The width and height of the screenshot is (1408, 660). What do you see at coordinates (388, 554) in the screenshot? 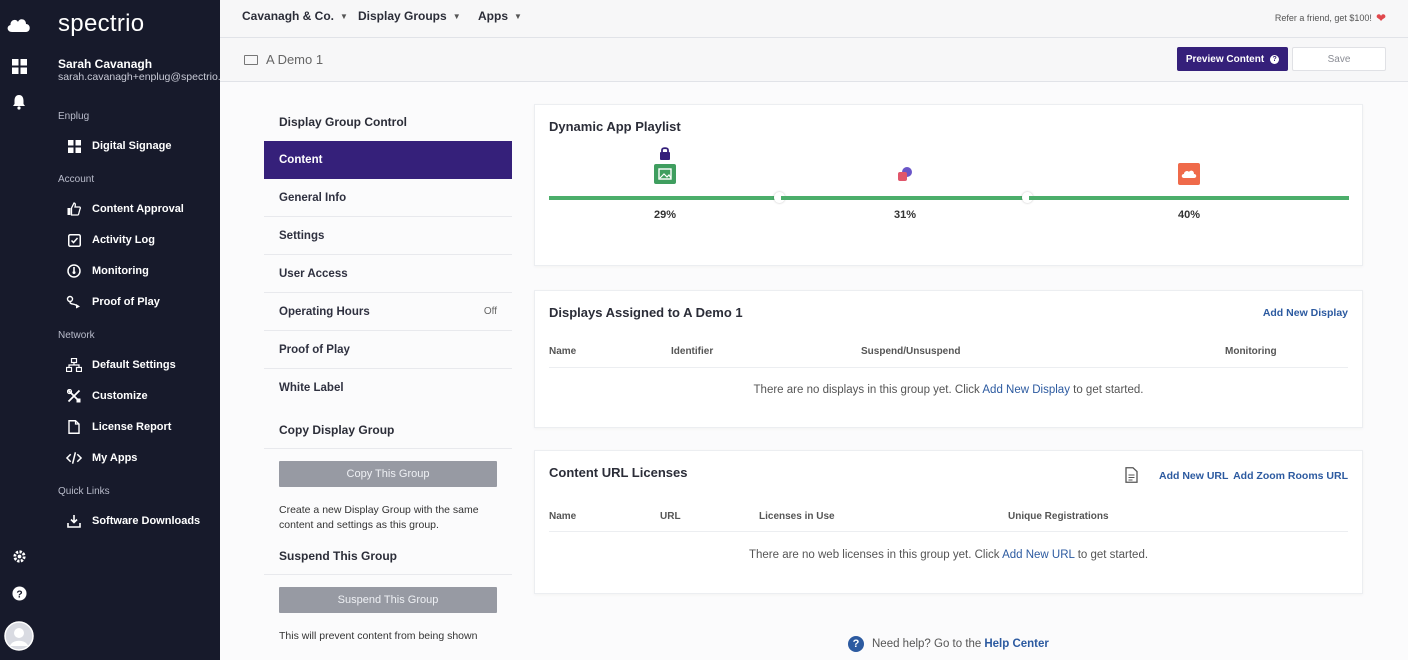
I see `suspend-group-title: Suspend This Group` at bounding box center [388, 554].